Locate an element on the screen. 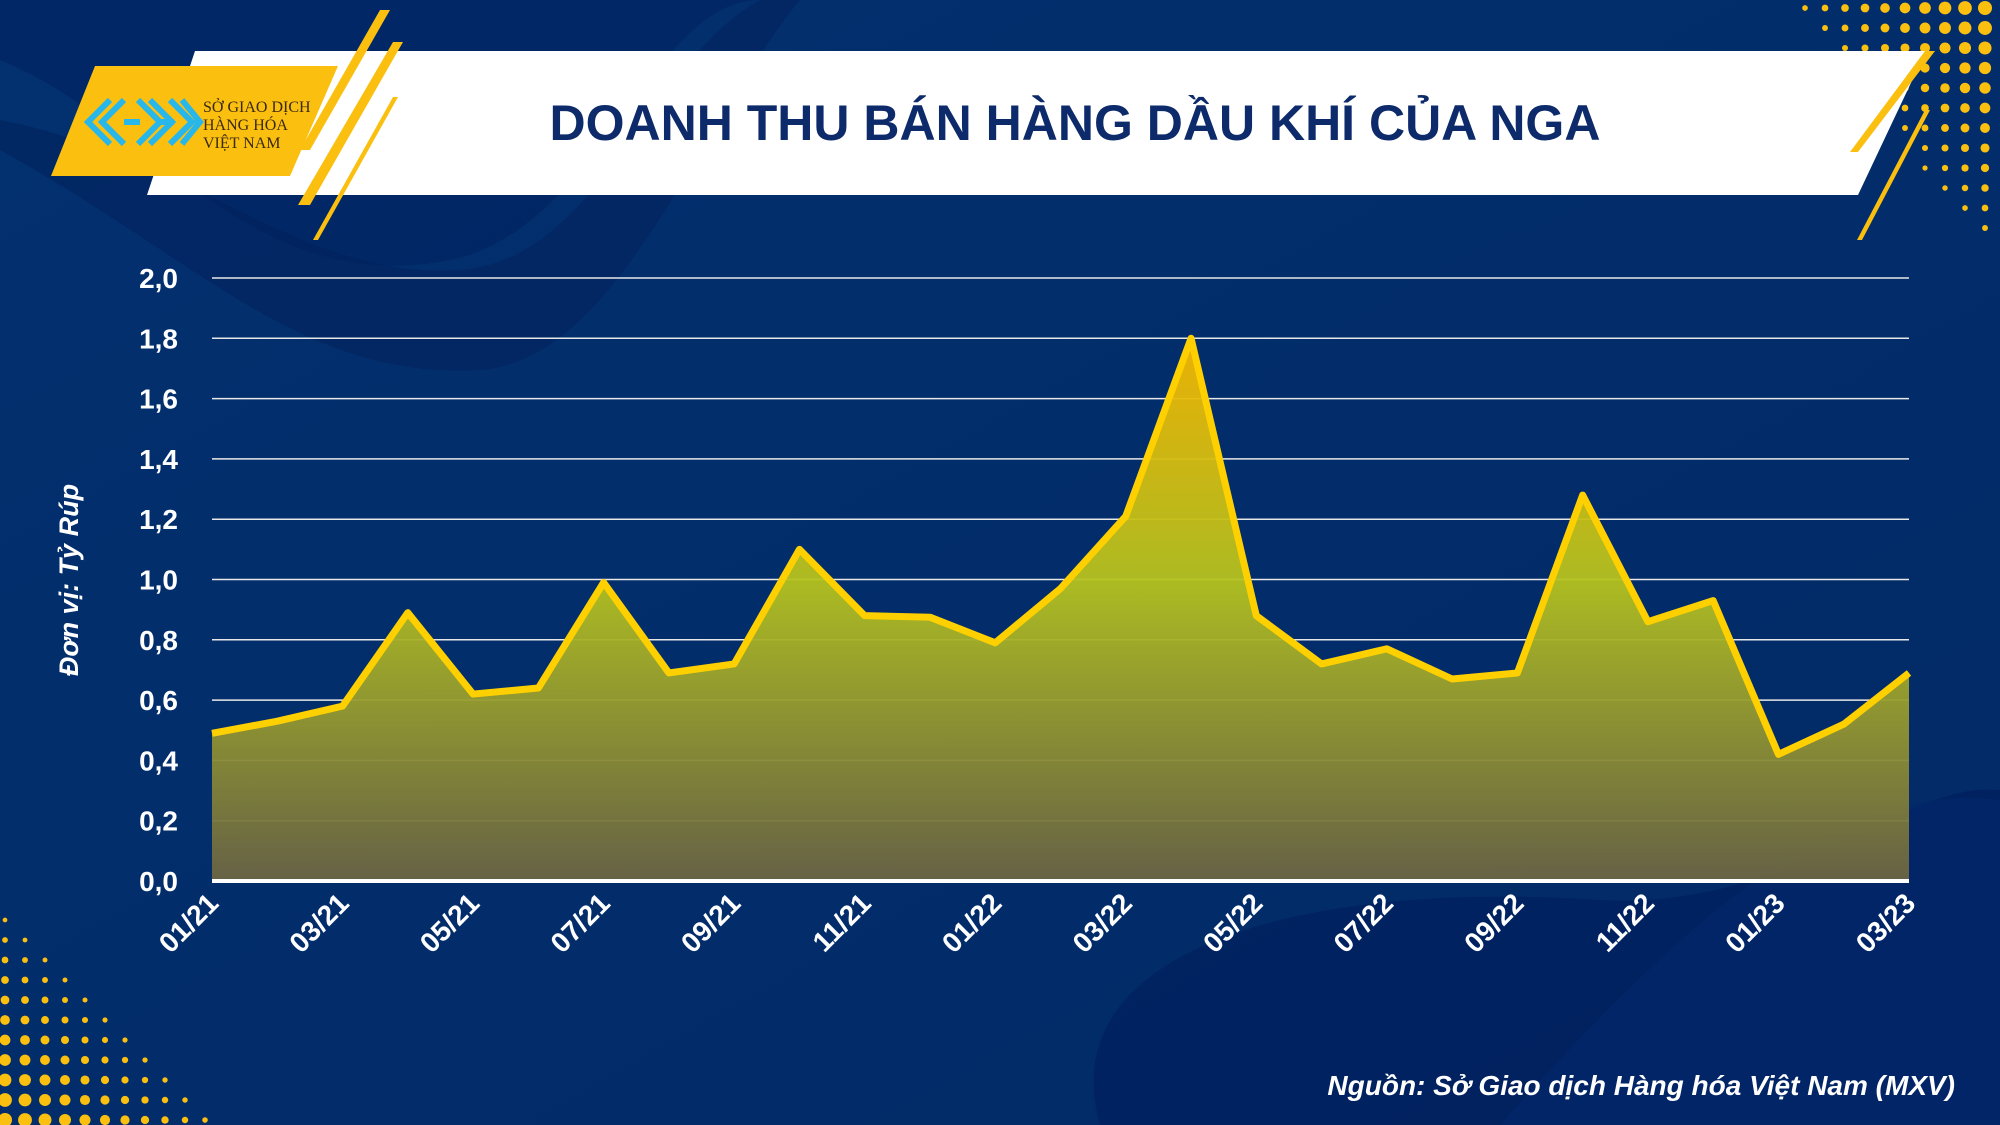 This screenshot has height=1125, width=2000. x-tick-label: 03/23 is located at coordinates (1885, 922).